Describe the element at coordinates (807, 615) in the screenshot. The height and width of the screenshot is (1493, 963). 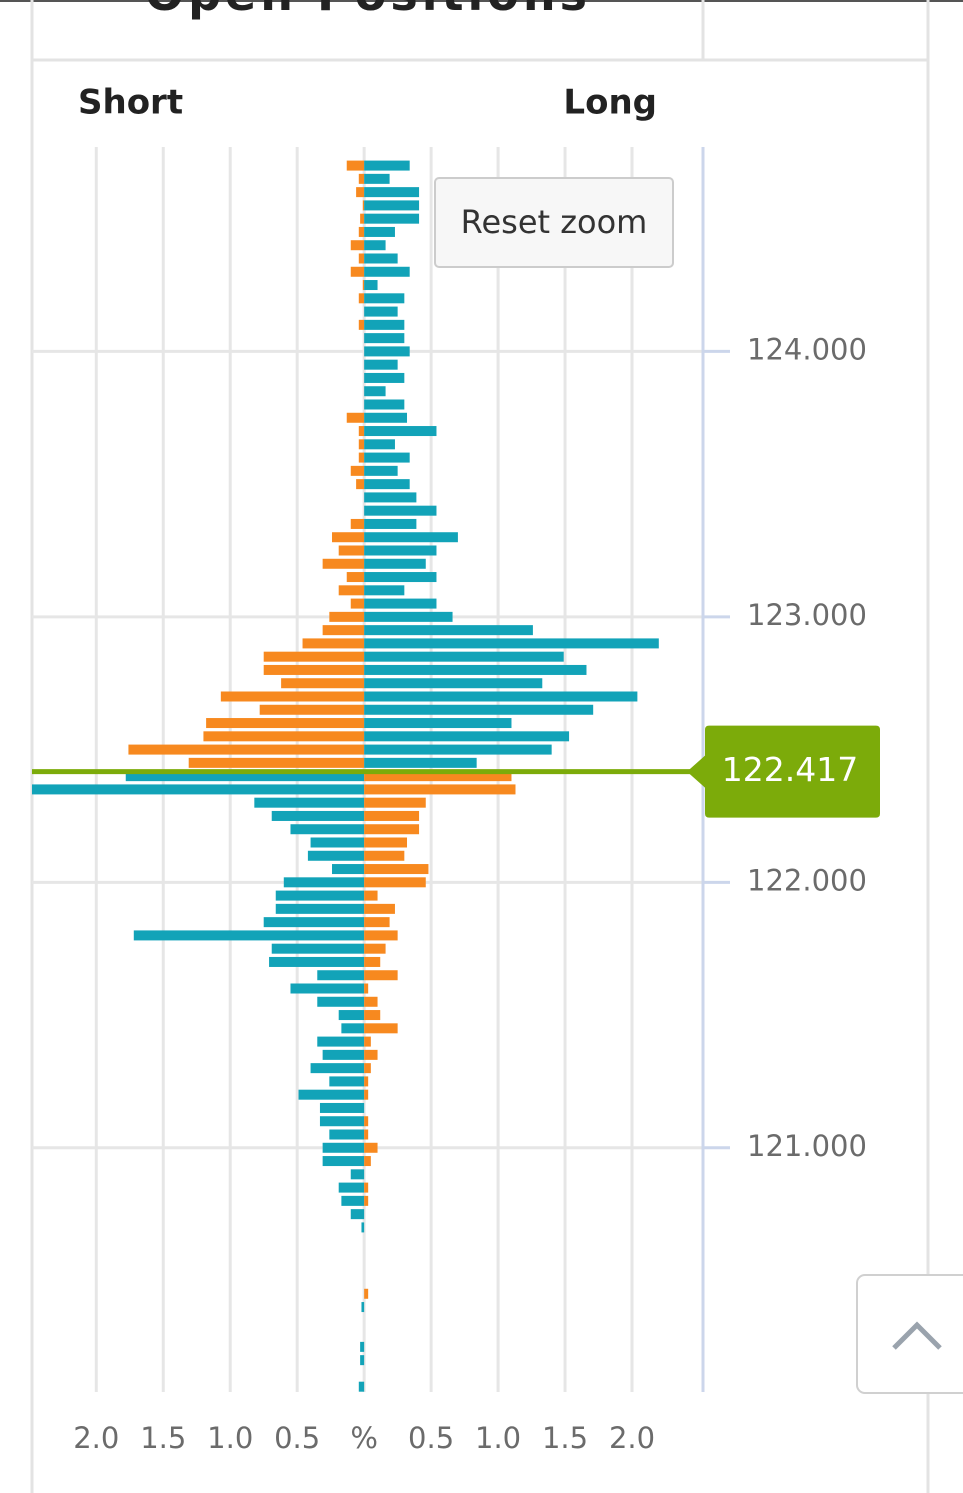
I see `y-tick-label: 123.000` at that location.